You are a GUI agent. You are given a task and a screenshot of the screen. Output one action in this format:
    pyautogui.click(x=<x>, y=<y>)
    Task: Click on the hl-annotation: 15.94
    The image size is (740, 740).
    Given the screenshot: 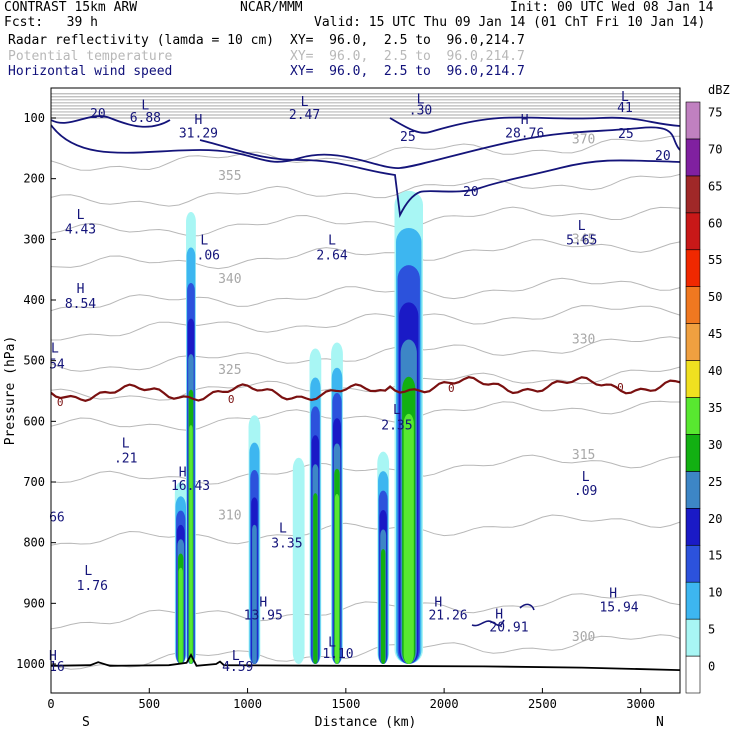 What is the action you would take?
    pyautogui.click(x=618, y=607)
    